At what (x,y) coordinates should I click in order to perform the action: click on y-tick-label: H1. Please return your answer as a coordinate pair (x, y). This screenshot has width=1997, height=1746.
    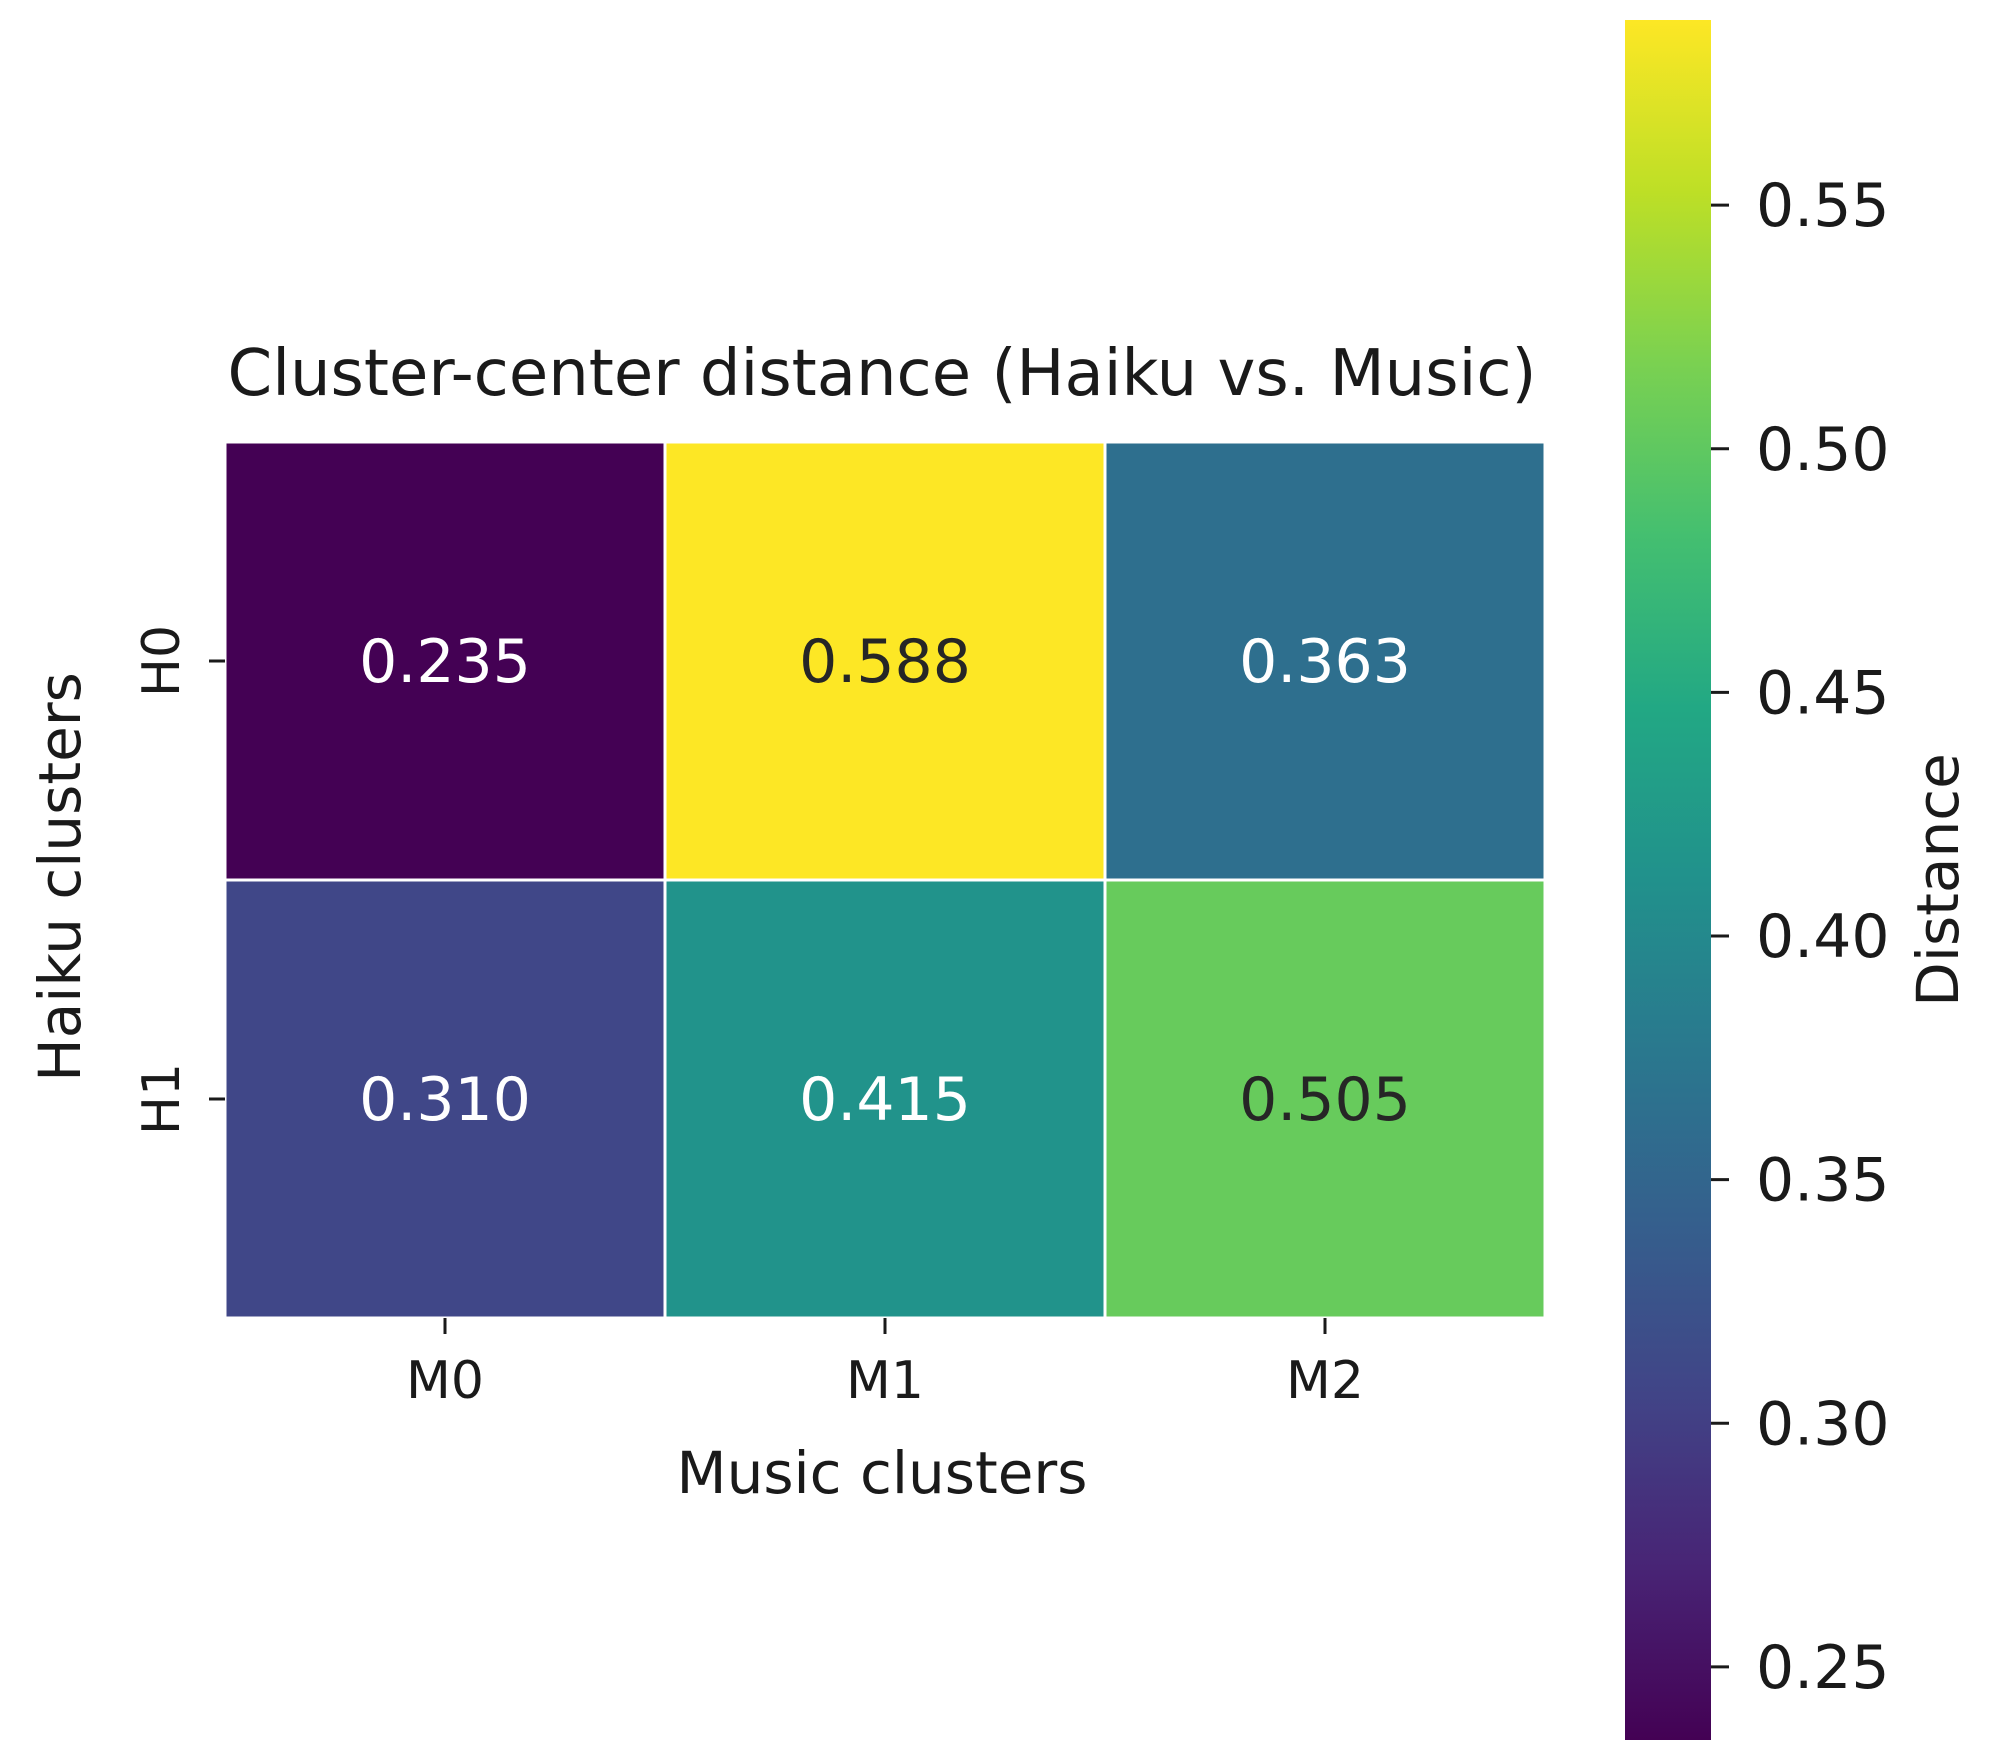
    Looking at the image, I should click on (162, 1099).